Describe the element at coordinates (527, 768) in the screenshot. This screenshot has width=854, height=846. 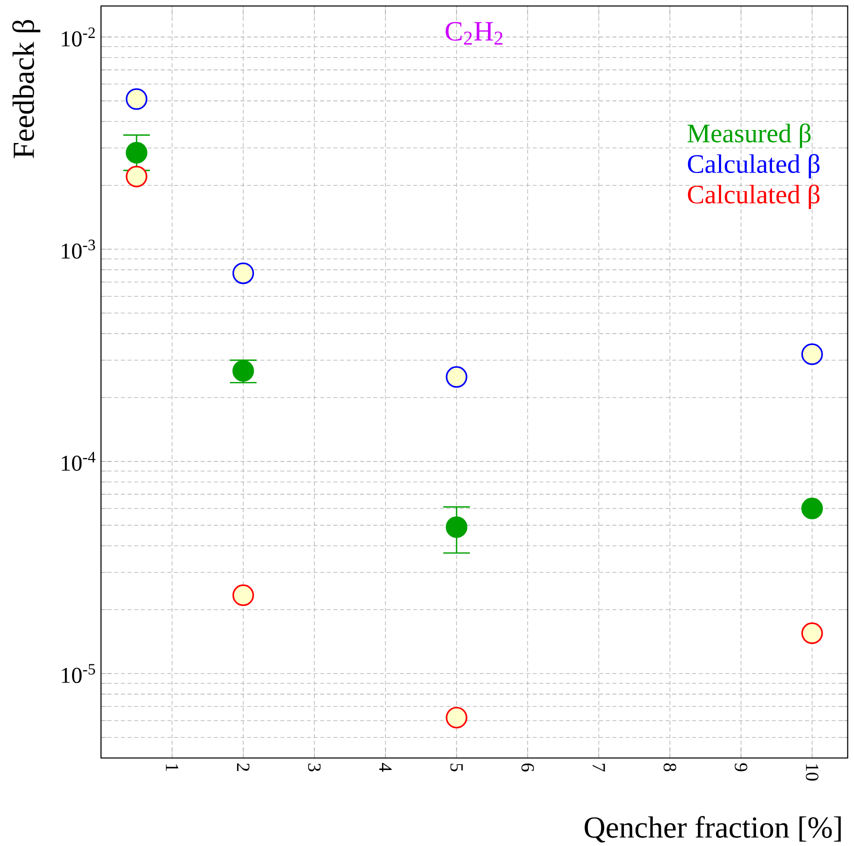
I see `x-tick-label: 6` at that location.